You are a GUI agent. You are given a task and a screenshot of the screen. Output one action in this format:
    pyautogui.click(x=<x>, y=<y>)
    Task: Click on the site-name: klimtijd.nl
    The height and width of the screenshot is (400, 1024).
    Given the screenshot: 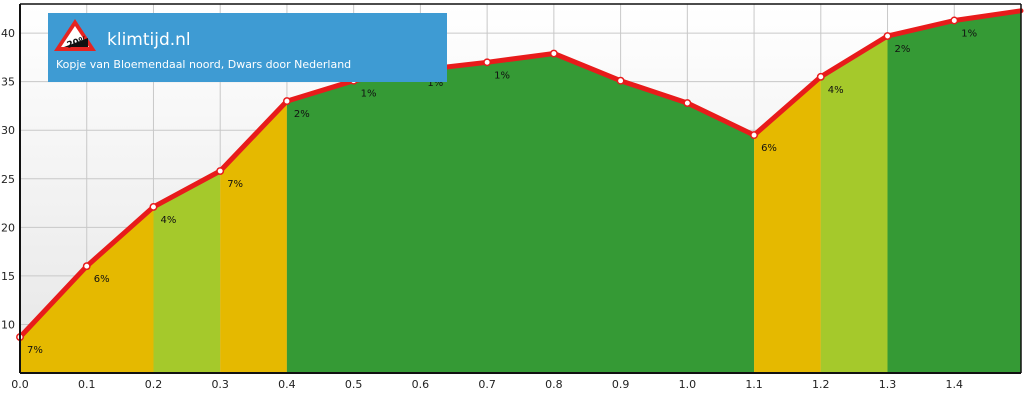 What is the action you would take?
    pyautogui.click(x=149, y=40)
    